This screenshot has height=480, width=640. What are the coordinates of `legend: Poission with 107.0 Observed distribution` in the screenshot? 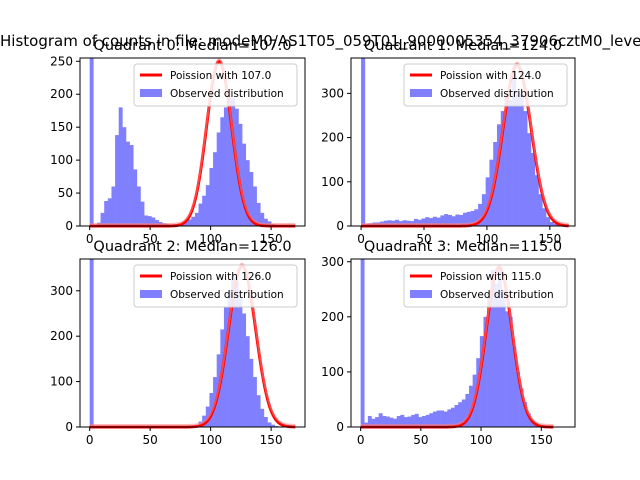 It's located at (215, 85).